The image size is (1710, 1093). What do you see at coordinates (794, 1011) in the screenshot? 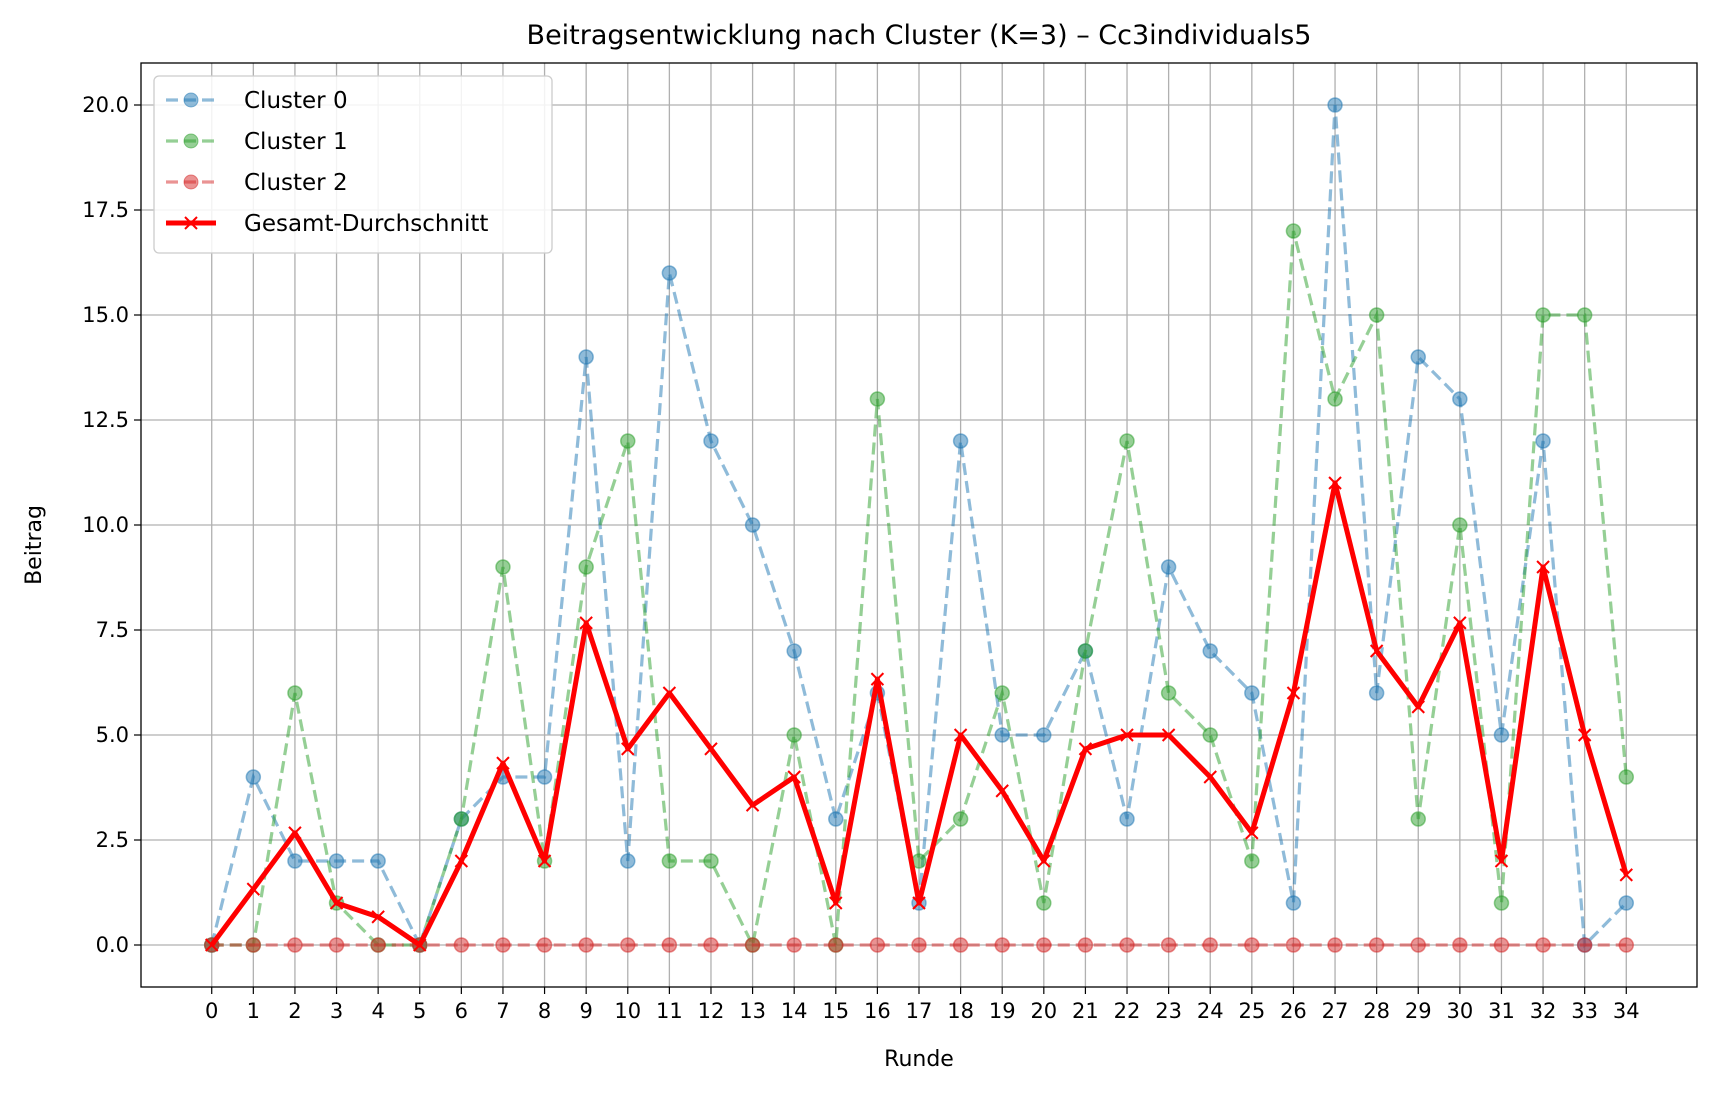
I see `x-tick-label: 14` at bounding box center [794, 1011].